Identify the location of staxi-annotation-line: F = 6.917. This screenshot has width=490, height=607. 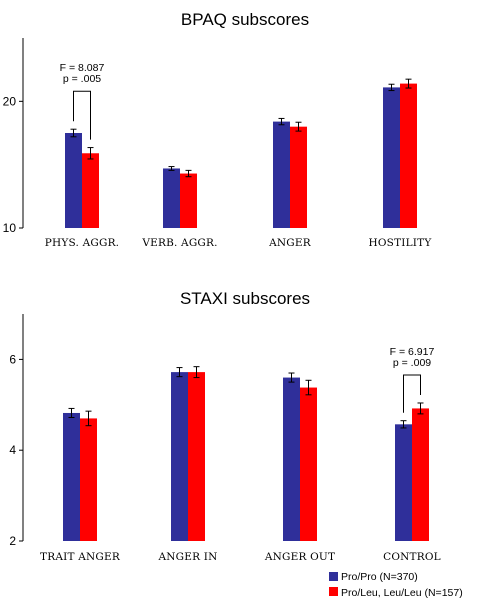
(412, 352).